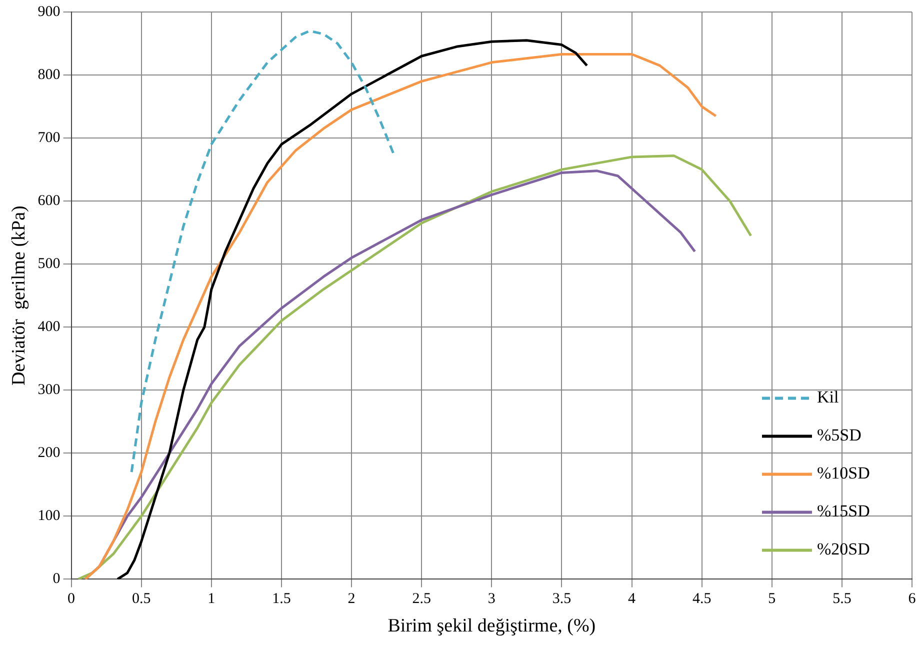  I want to click on y-tick-label: 500, so click(49, 264).